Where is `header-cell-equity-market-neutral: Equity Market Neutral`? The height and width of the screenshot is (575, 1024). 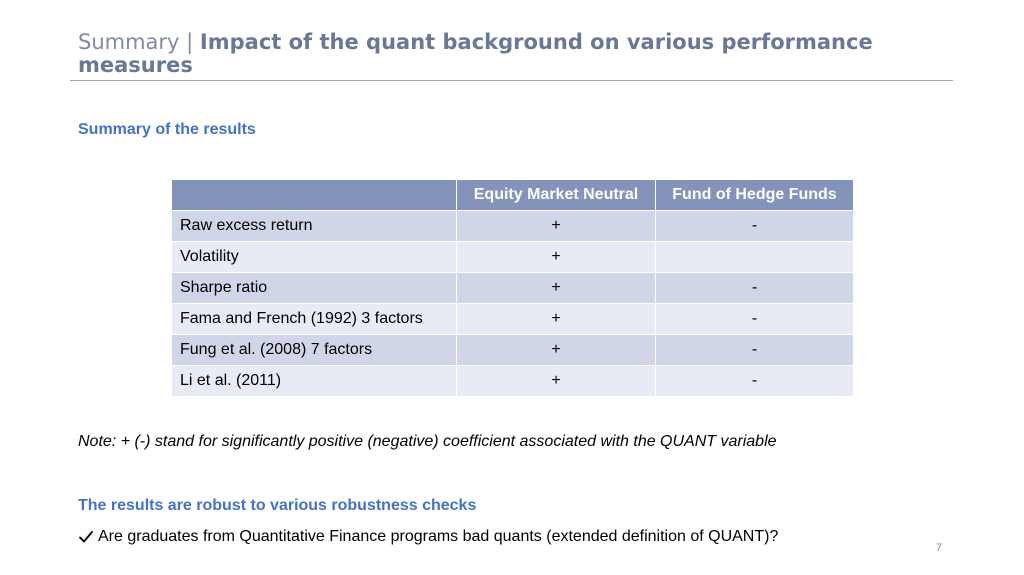 header-cell-equity-market-neutral: Equity Market Neutral is located at coordinates (556, 195).